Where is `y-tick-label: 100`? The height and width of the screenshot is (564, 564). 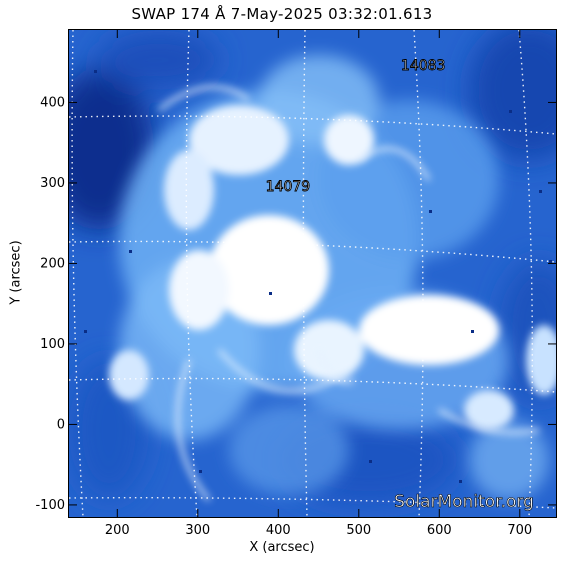
y-tick-label: 100 is located at coordinates (52, 344).